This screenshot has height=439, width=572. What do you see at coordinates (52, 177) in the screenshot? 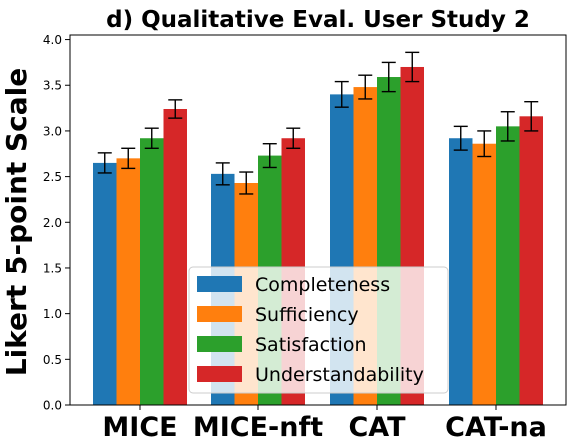
I see `y-tick-label: 2.5` at bounding box center [52, 177].